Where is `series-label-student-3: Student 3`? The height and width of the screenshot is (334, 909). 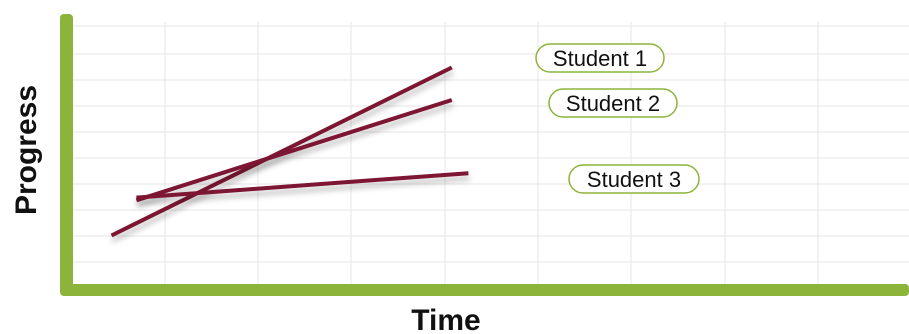
series-label-student-3: Student 3 is located at coordinates (634, 179).